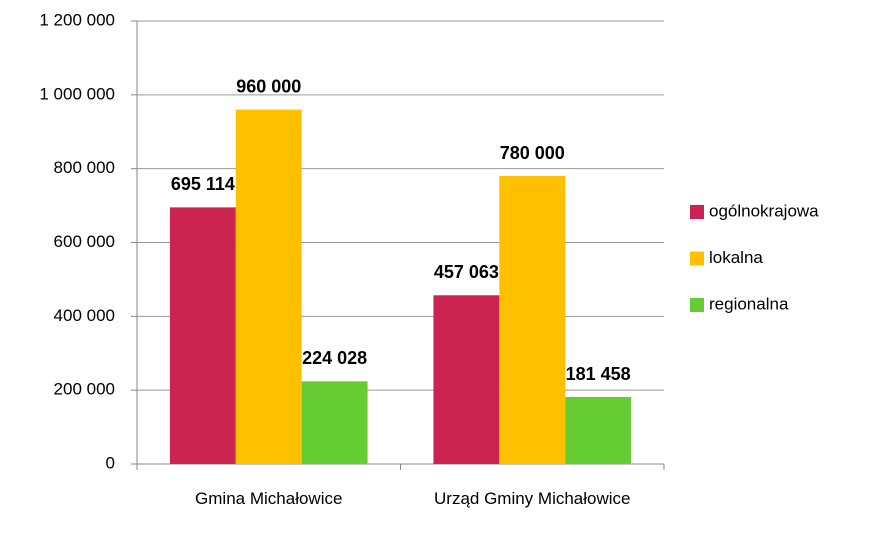 The width and height of the screenshot is (870, 542). What do you see at coordinates (598, 374) in the screenshot?
I see `data-label: 181 458` at bounding box center [598, 374].